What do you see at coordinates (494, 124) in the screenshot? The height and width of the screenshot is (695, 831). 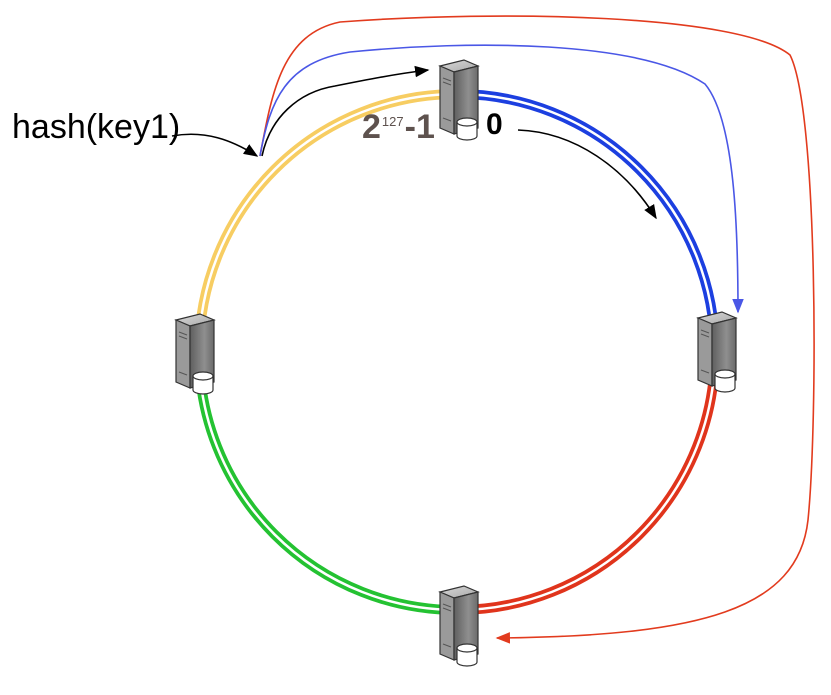 I see `ring-zero-label: 0` at bounding box center [494, 124].